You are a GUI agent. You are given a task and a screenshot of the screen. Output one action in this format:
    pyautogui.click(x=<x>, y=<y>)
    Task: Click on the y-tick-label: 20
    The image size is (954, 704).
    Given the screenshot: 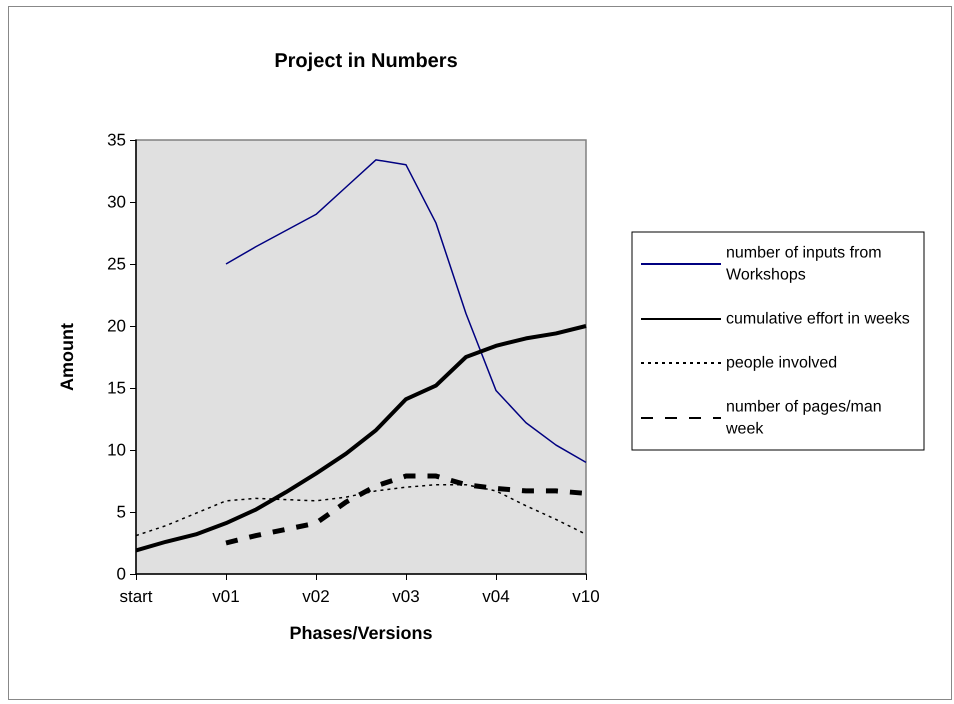 What is the action you would take?
    pyautogui.click(x=116, y=326)
    